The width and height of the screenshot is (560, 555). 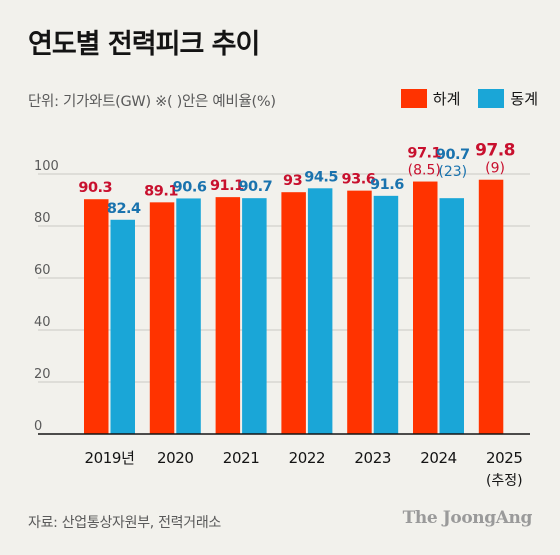 I want to click on value-label-summer: 91.1, so click(x=227, y=186).